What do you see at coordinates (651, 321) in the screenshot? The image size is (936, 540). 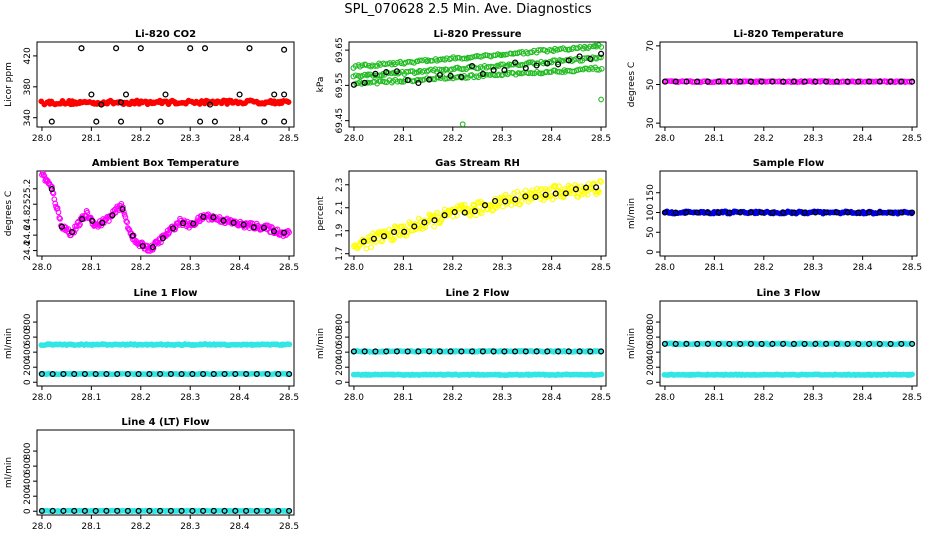 I see `y-tick-label: 800` at bounding box center [651, 321].